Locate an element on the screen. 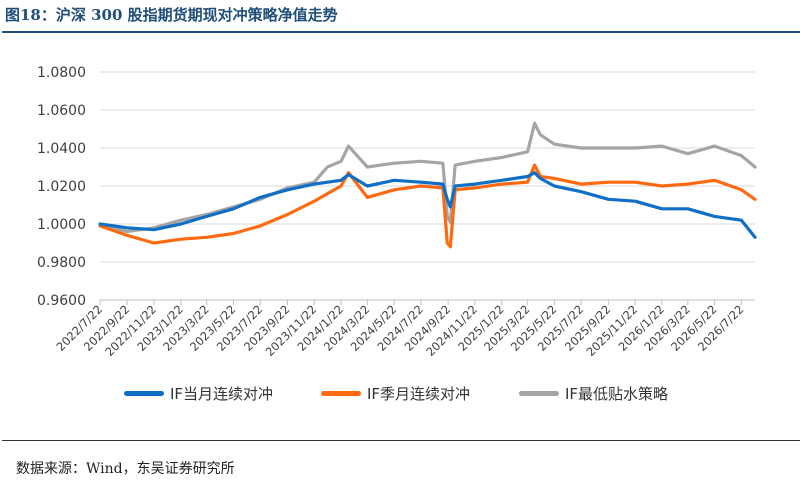 The width and height of the screenshot is (805, 489). legend-item-if-monthly: IF当月连续对冲 is located at coordinates (198, 393).